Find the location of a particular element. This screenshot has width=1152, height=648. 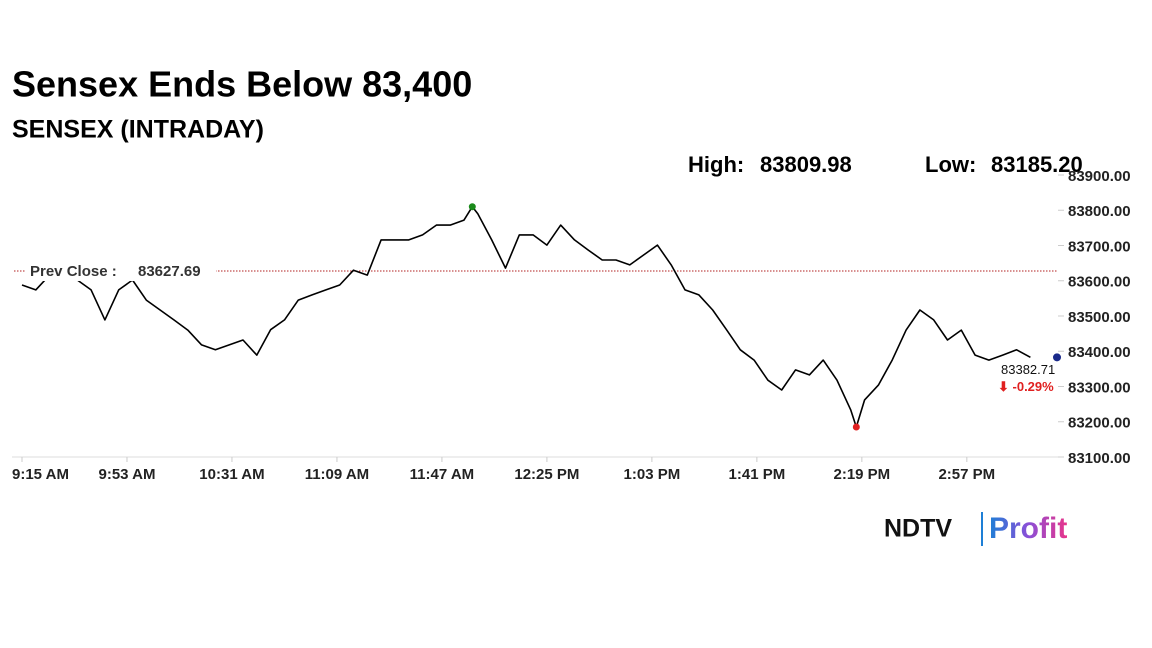

x-tick-label: 2:19 PM is located at coordinates (861, 474).